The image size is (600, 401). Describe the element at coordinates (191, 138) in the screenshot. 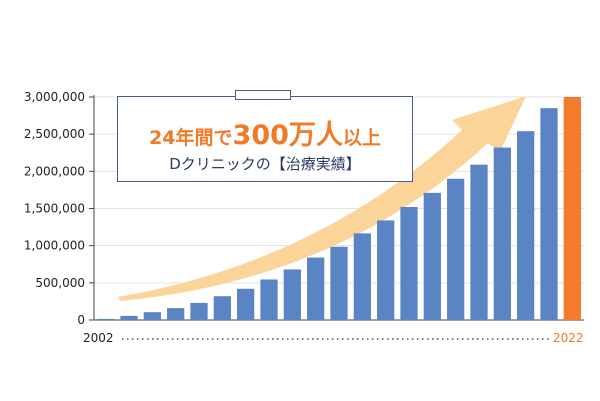

I see `headline-pre: 24年間で` at that location.